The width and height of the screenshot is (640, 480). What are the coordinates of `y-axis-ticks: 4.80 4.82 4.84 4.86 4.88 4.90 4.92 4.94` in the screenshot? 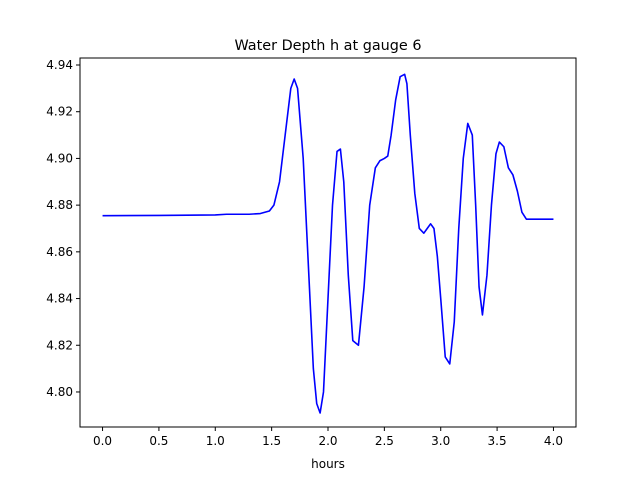 It's located at (63, 228).